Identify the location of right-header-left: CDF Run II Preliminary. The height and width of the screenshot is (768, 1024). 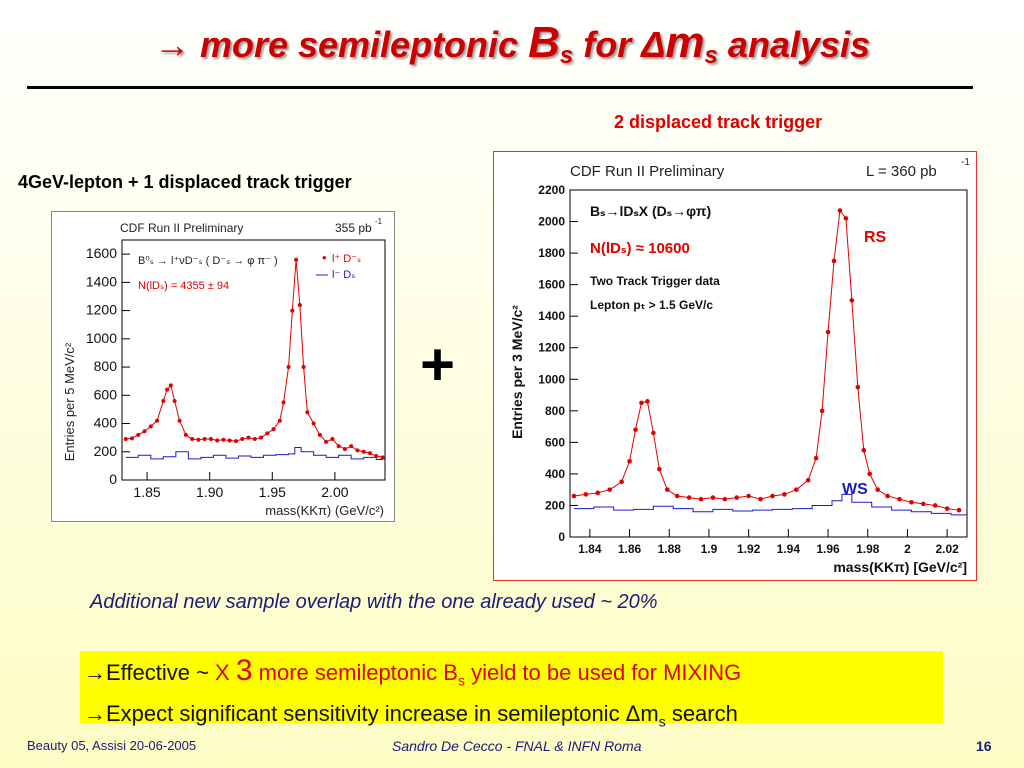
(647, 171).